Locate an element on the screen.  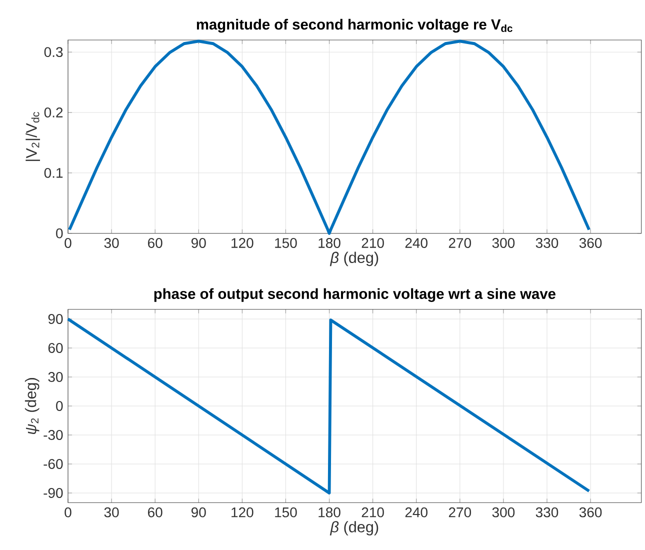
y-tick-label: 30 is located at coordinates (55, 377).